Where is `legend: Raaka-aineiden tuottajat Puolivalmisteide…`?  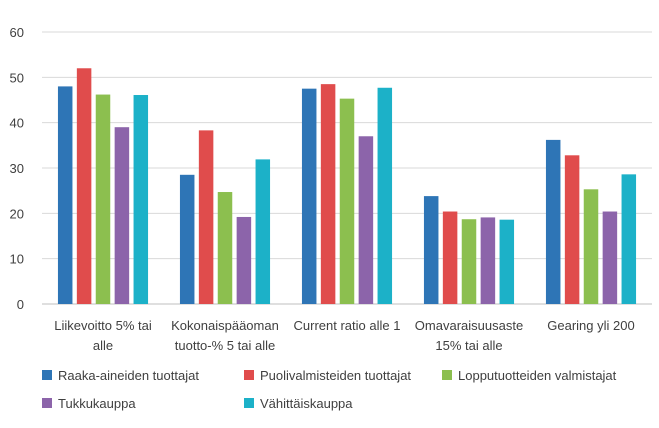
legend: Raaka-aineiden tuottajat Puolivalmisteide… is located at coordinates (329, 389).